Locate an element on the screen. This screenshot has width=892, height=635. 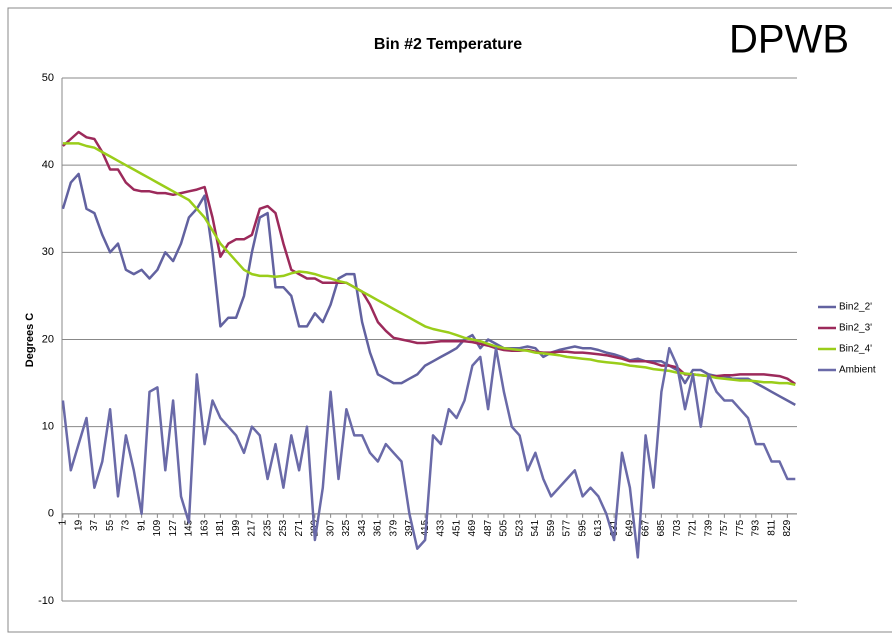
x-tick-label: 307 is located at coordinates (330, 527).